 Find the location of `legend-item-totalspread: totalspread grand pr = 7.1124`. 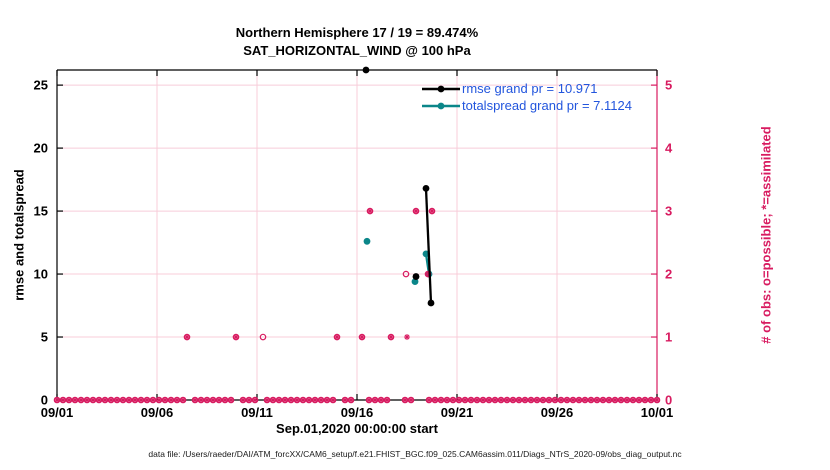

legend-item-totalspread: totalspread grand pr = 7.1124 is located at coordinates (527, 105).